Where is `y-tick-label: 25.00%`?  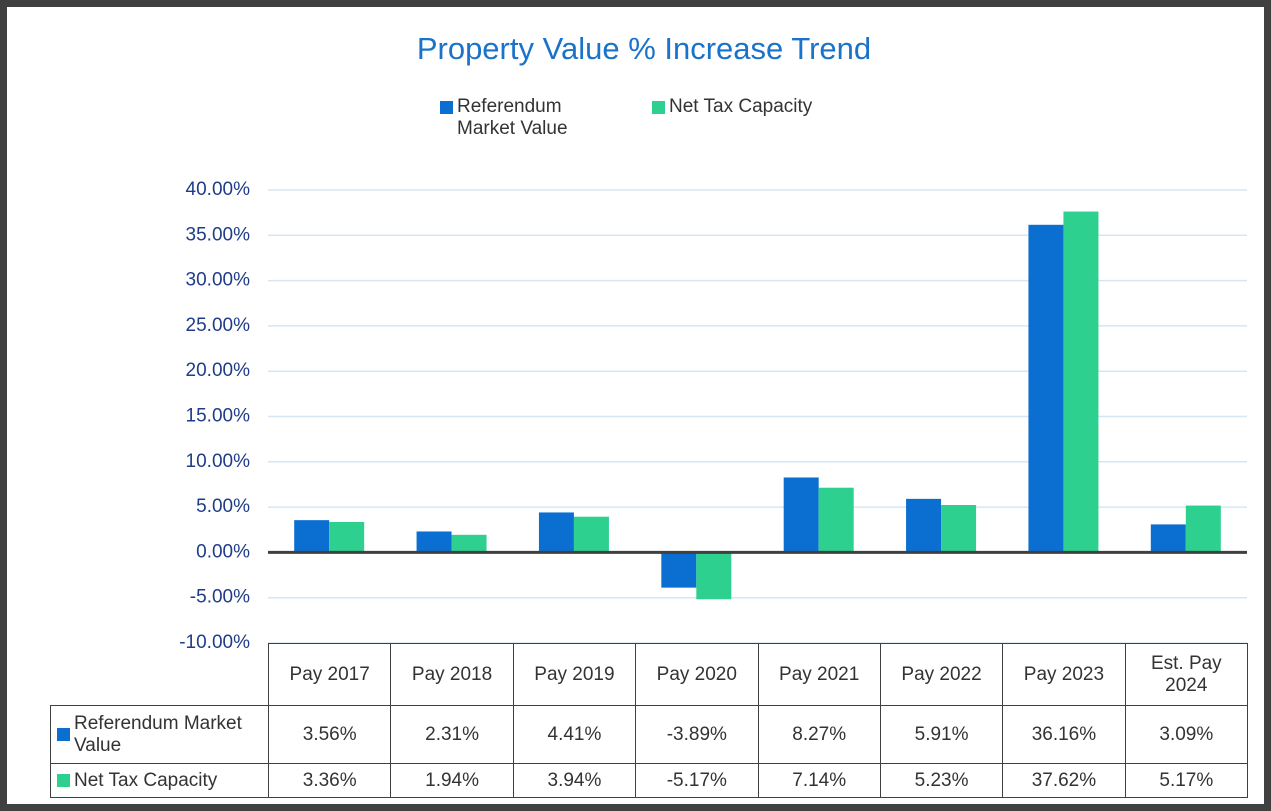 y-tick-label: 25.00% is located at coordinates (218, 325).